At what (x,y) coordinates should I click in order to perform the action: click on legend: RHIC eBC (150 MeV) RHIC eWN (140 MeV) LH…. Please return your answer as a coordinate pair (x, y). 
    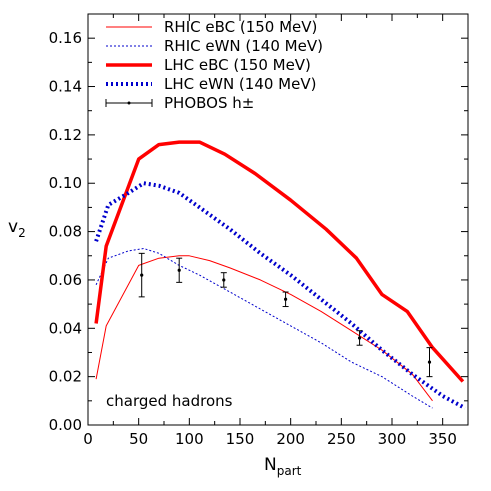
    Looking at the image, I should click on (214, 65).